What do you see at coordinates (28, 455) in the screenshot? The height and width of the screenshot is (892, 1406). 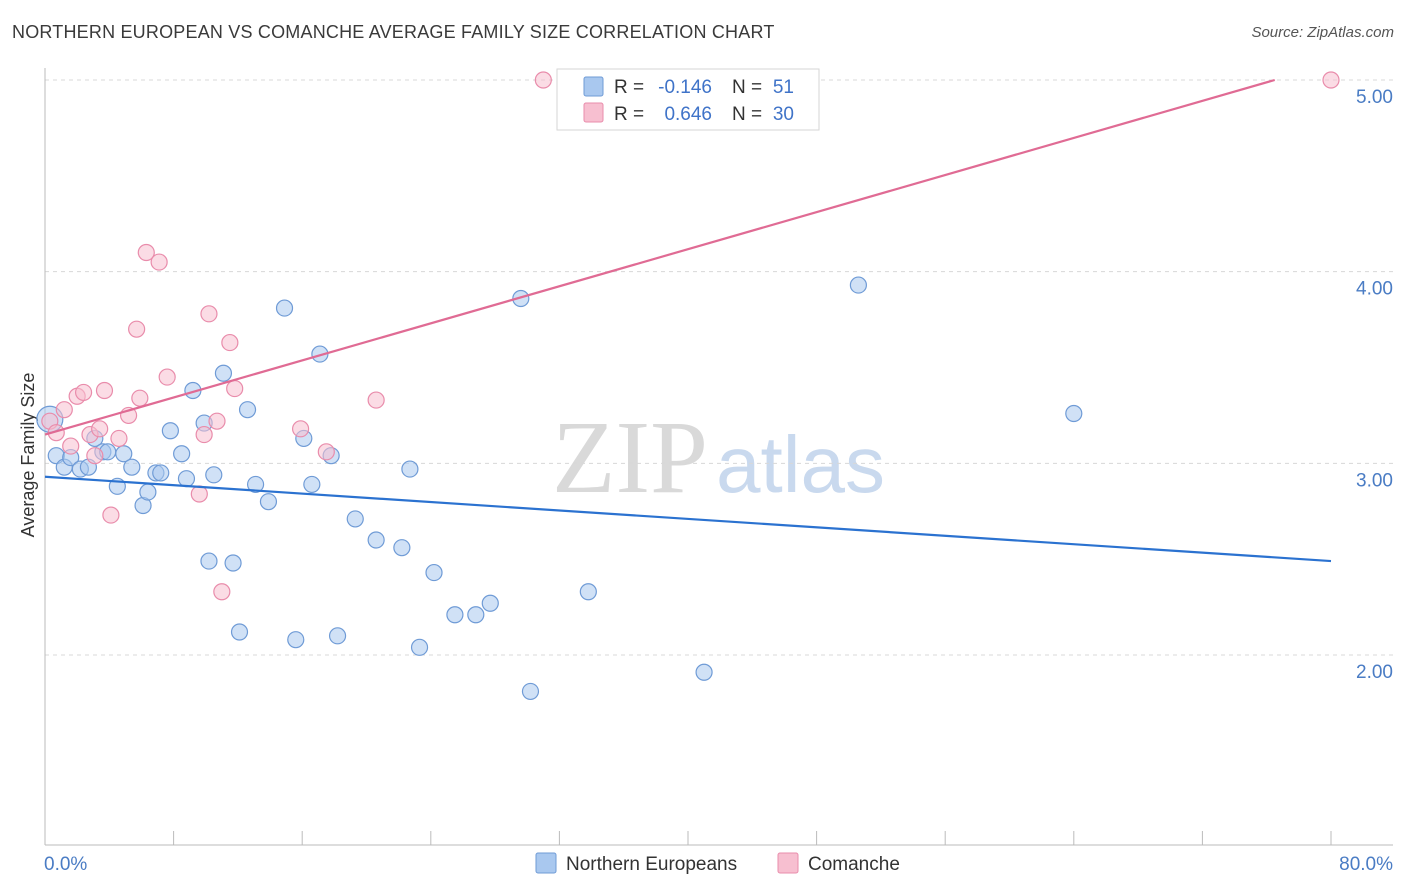 I see `y-axis-title: Average Family Size` at bounding box center [28, 455].